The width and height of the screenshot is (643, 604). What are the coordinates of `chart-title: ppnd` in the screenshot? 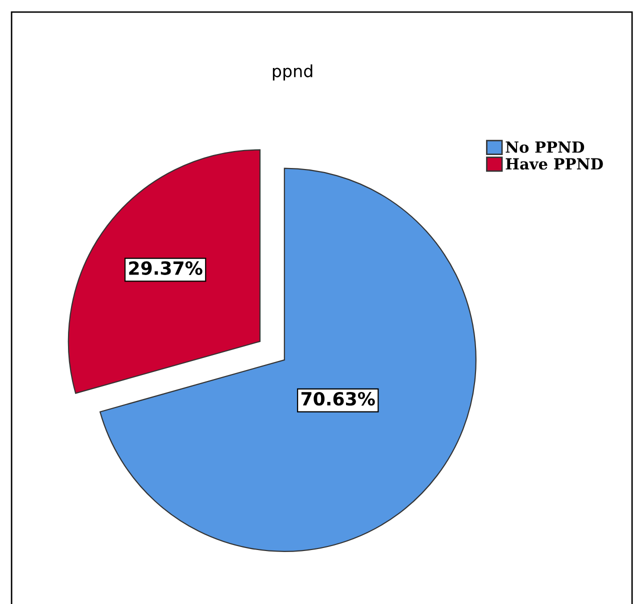 It's located at (292, 72).